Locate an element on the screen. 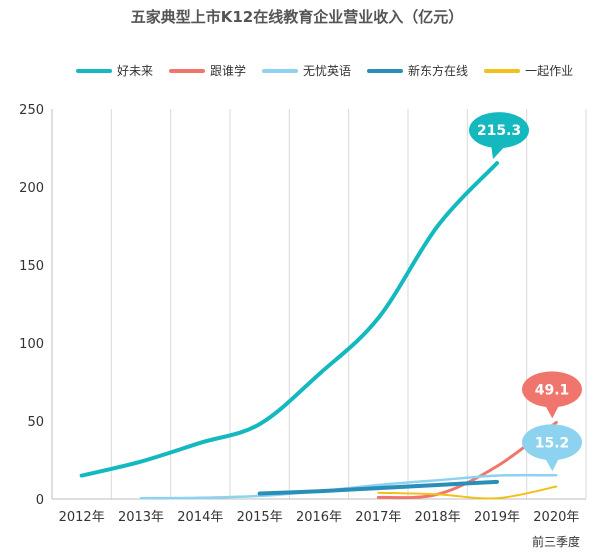 This screenshot has width=594, height=555. x-tick-label: 2018年 is located at coordinates (438, 517).